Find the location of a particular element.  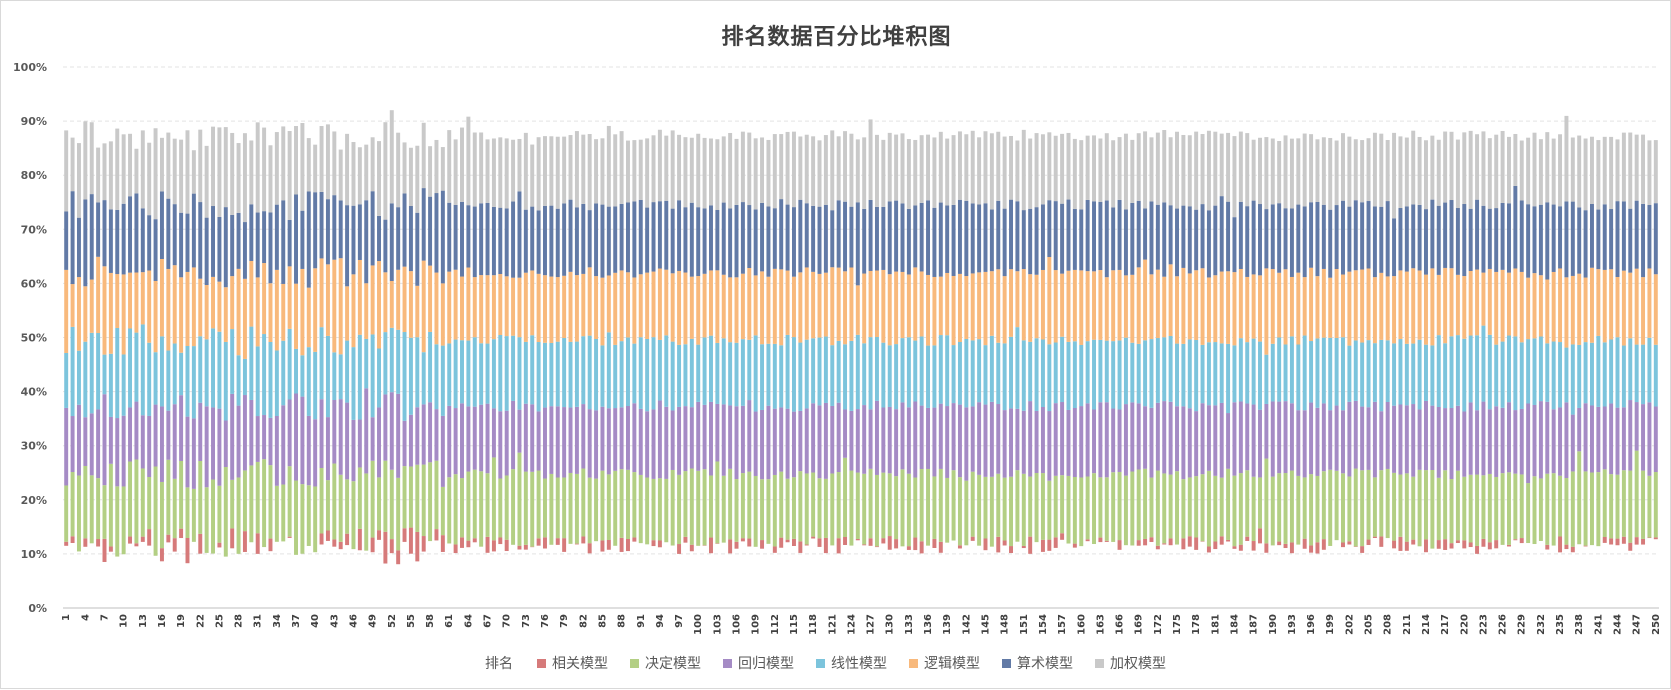

x-tick-label: 229 is located at coordinates (1522, 624).